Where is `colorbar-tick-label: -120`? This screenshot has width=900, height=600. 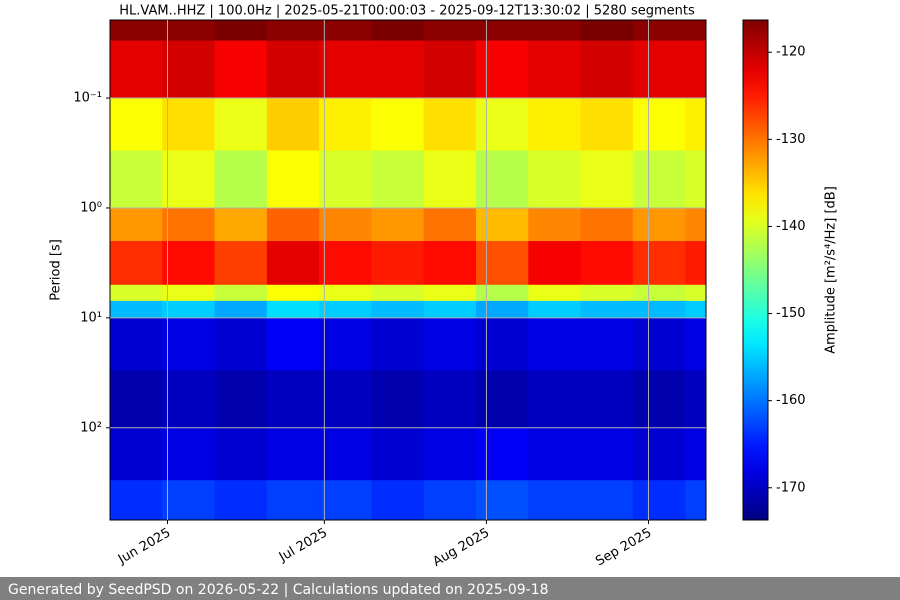
colorbar-tick-label: -120 is located at coordinates (791, 52).